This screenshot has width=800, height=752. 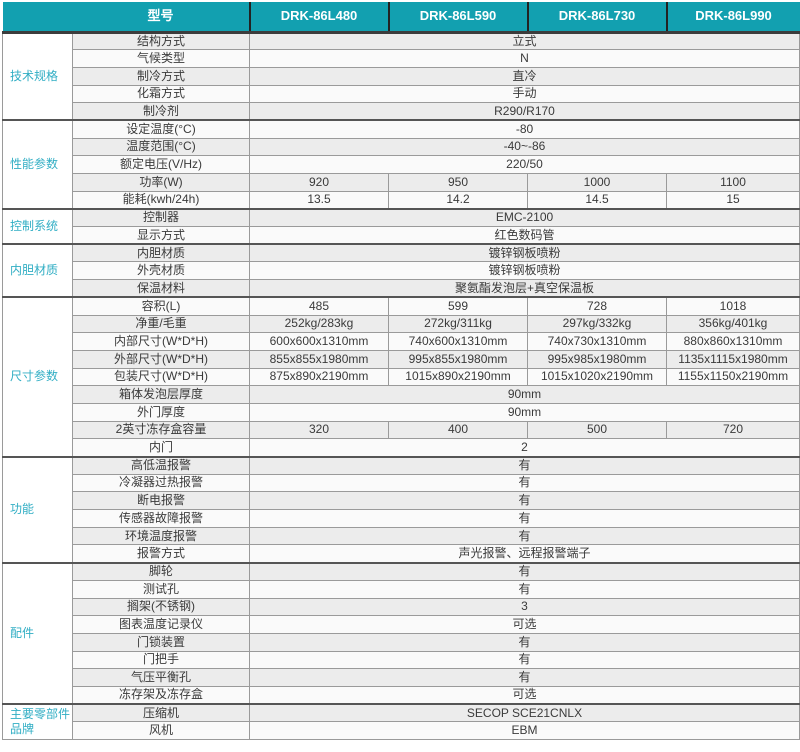 What do you see at coordinates (161, 501) in the screenshot?
I see `spec-name-cell: 断电报警` at bounding box center [161, 501].